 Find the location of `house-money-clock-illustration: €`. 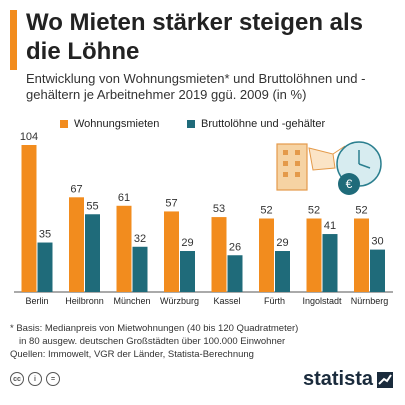

house-money-clock-illustration: € is located at coordinates (329, 168).